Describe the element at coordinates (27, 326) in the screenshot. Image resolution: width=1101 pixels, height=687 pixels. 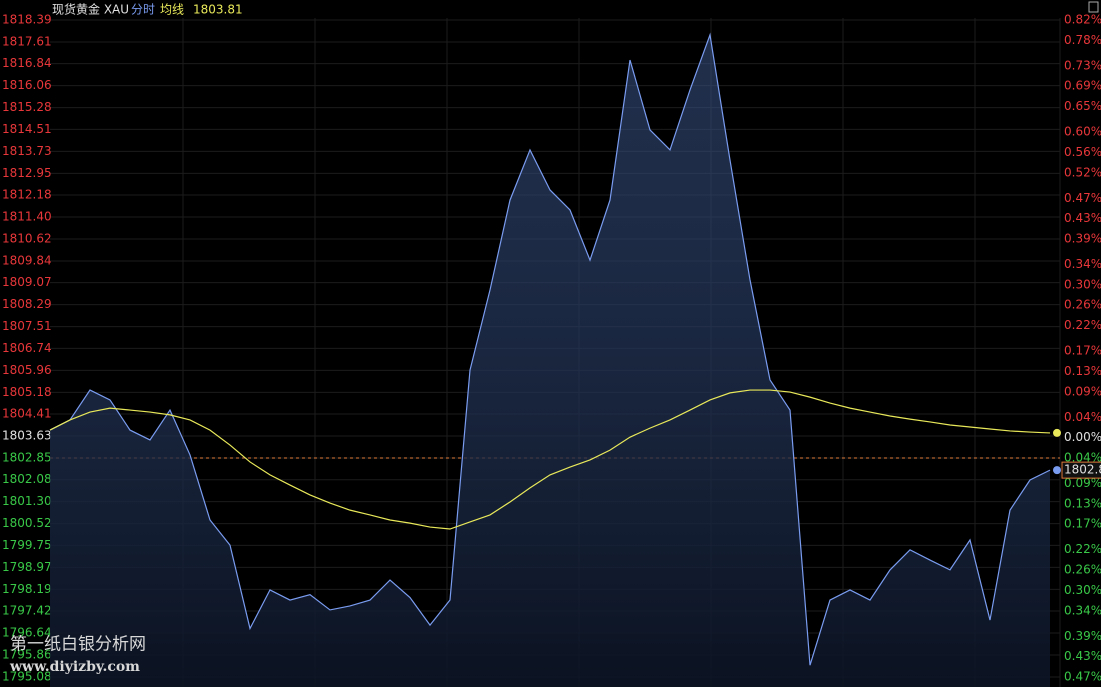
I see `y-tick-label: 1807.51` at that location.